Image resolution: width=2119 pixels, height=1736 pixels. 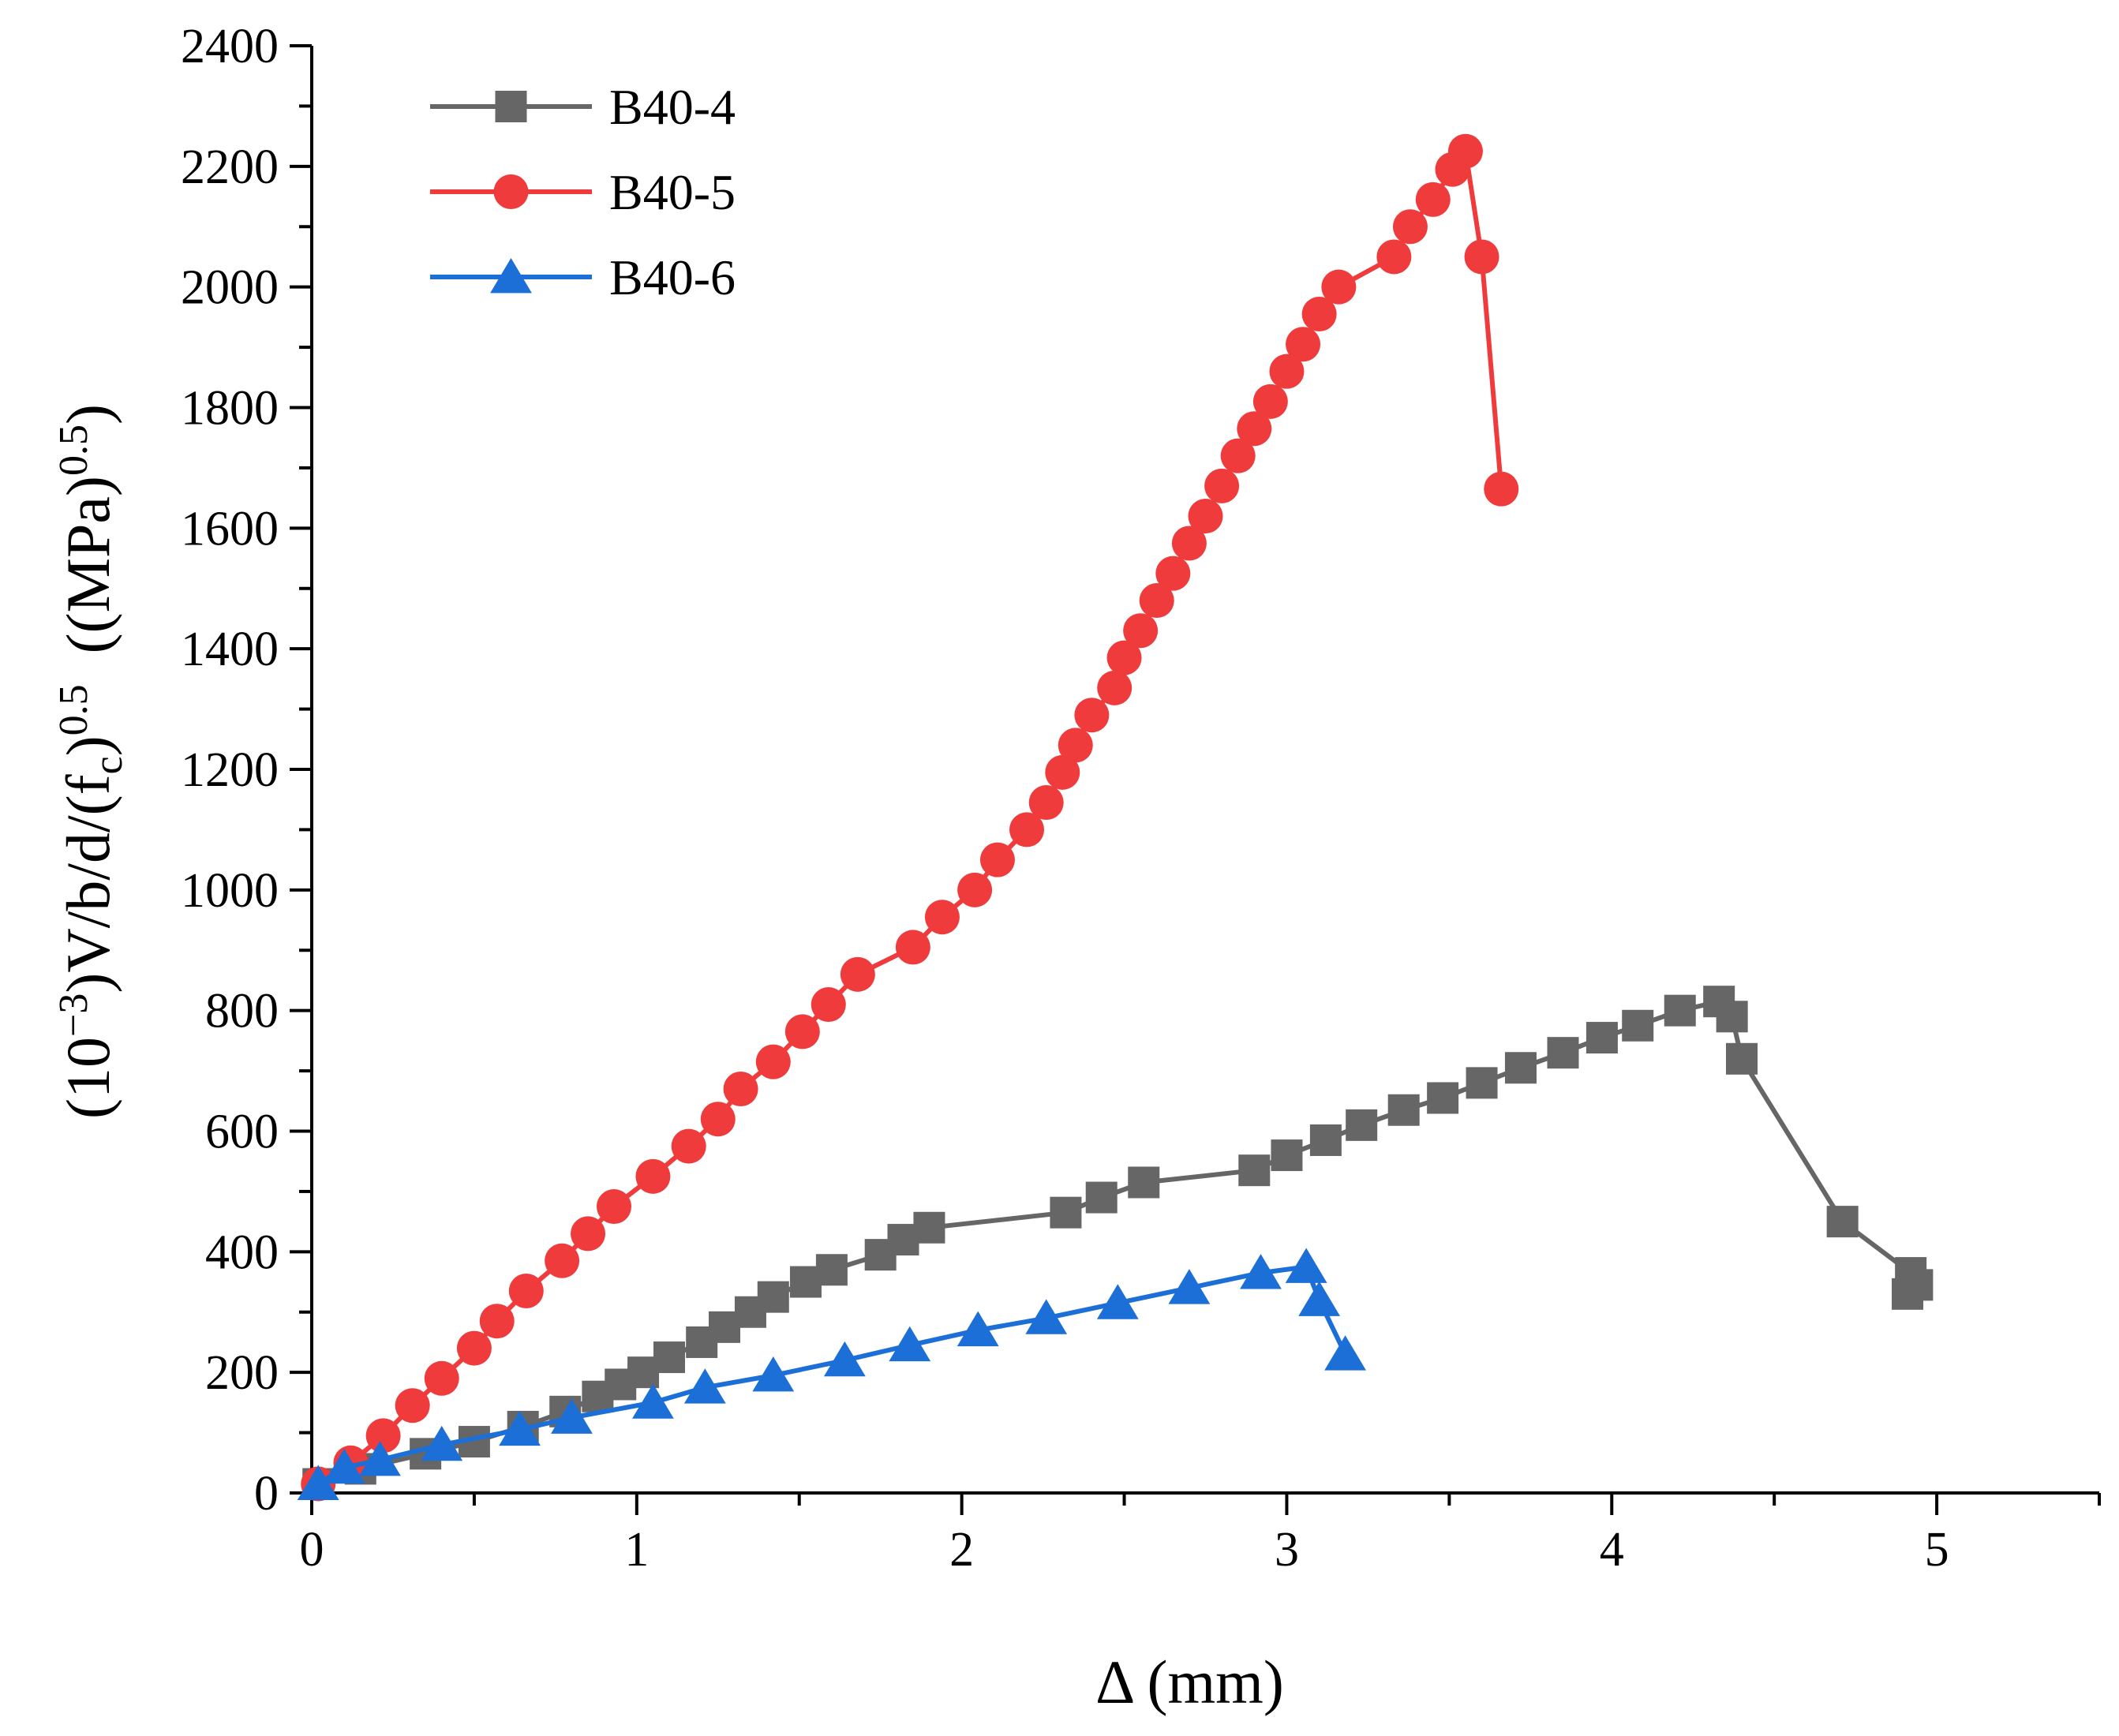 I want to click on y-title-units-close: ), so click(x=88, y=414).